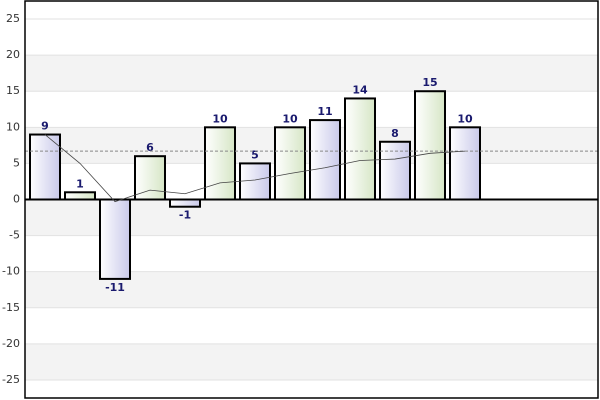 This screenshot has width=600, height=400. I want to click on y-tick-label: 10, so click(13, 126).